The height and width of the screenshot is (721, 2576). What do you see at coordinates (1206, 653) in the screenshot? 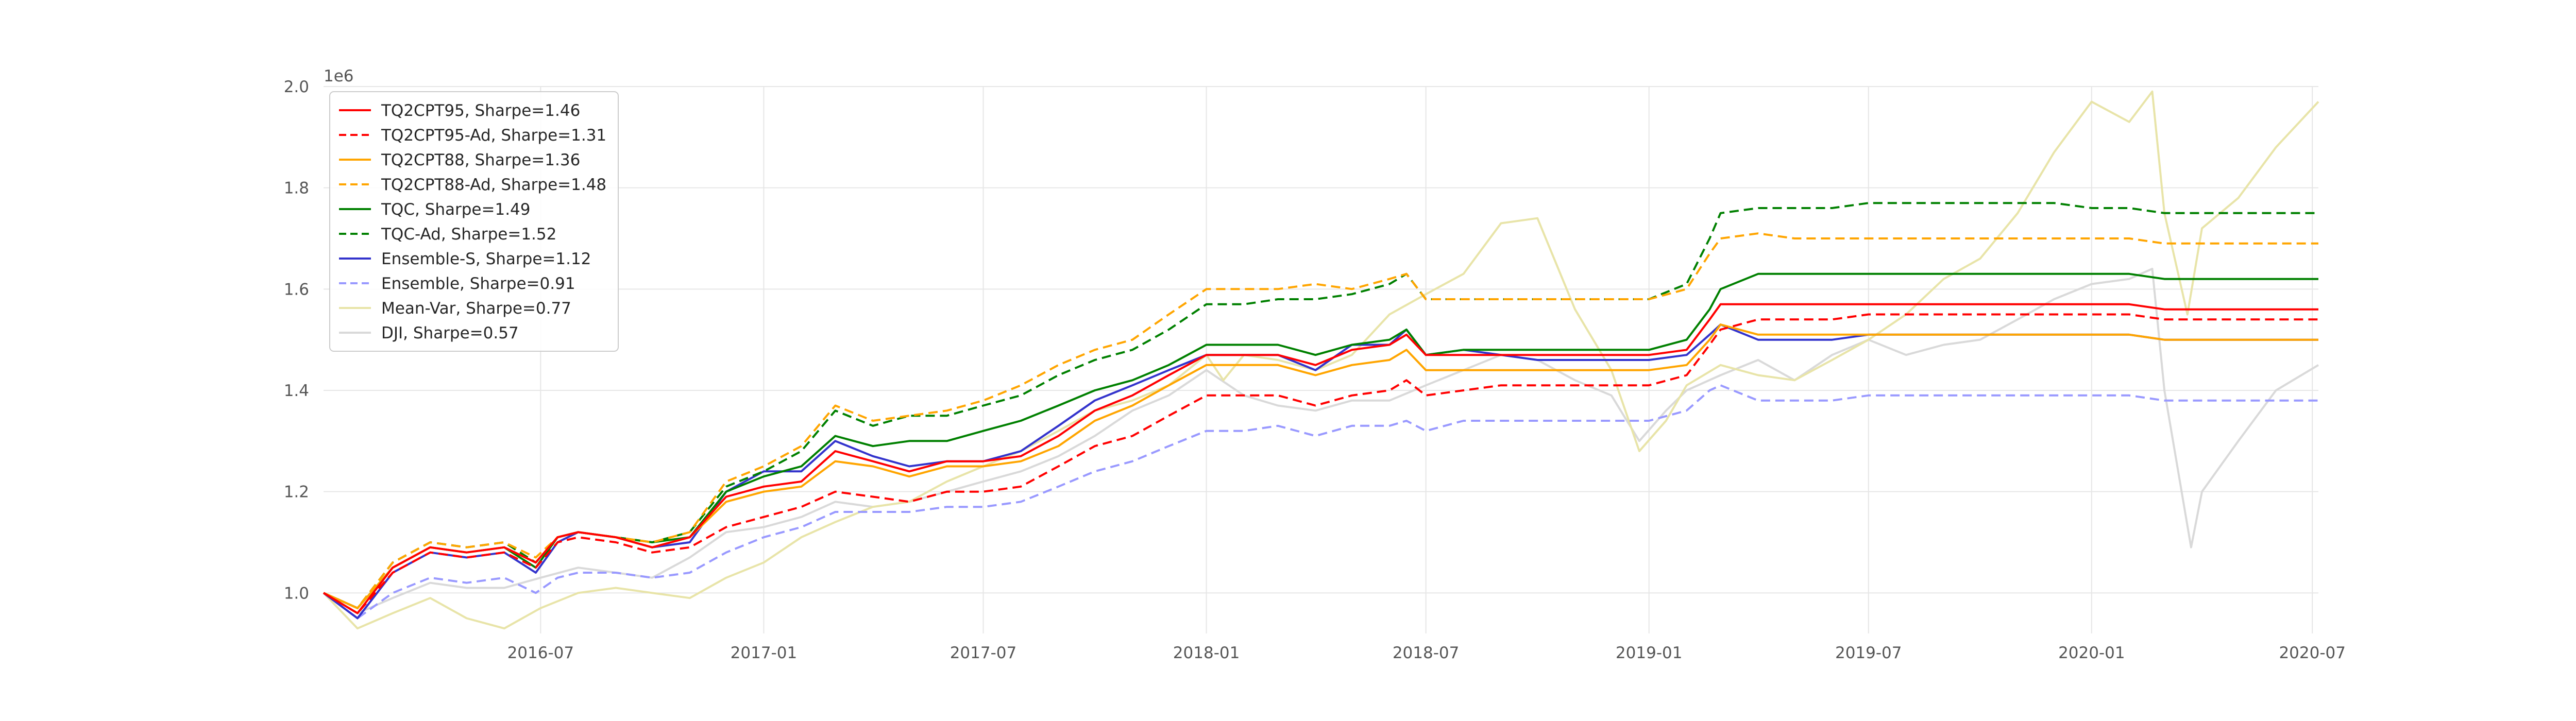
I see `x-tick-label: 2018-01` at bounding box center [1206, 653].